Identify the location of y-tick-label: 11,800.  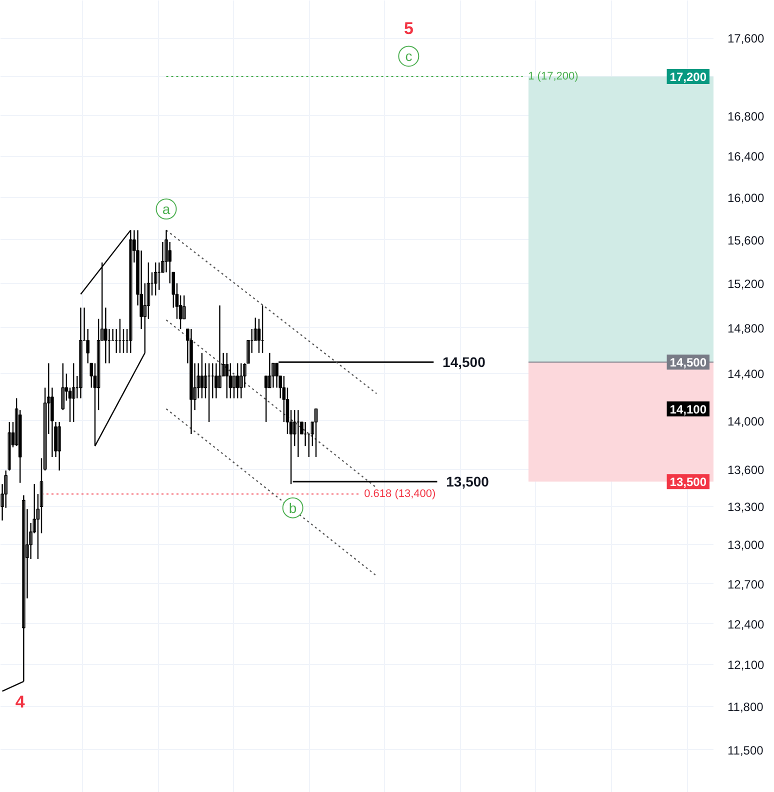
(746, 707).